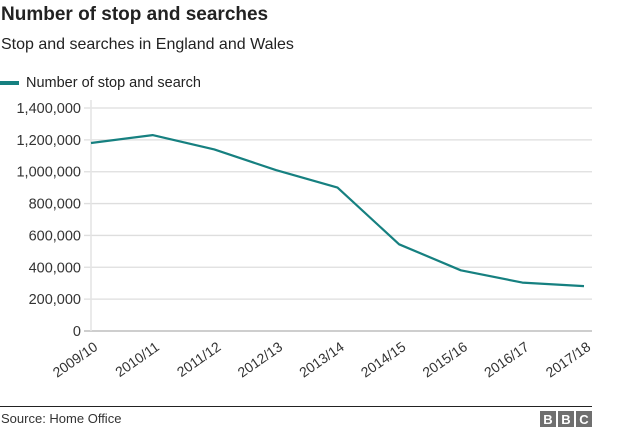 The height and width of the screenshot is (431, 624). I want to click on y-tick-label: 0, so click(77, 332).